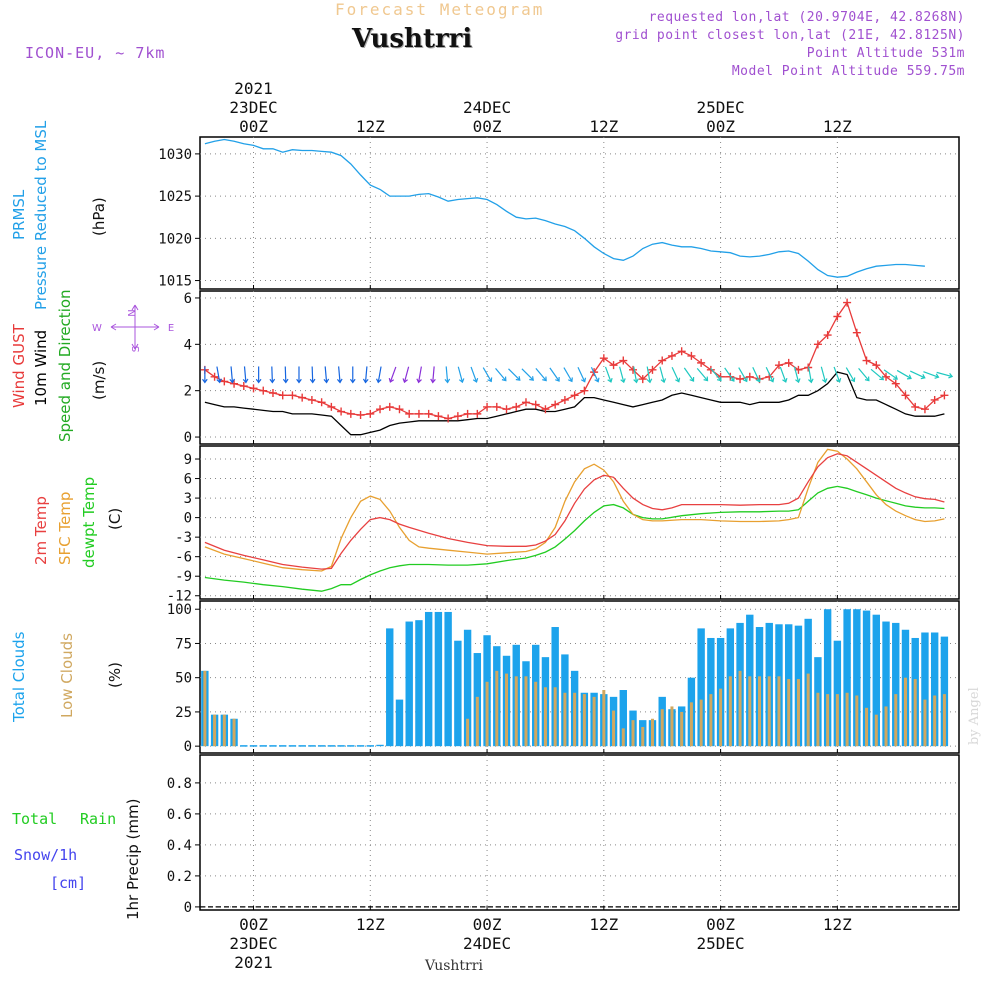  Describe the element at coordinates (721, 107) in the screenshot. I see `time-label-top: 25DEC` at that location.